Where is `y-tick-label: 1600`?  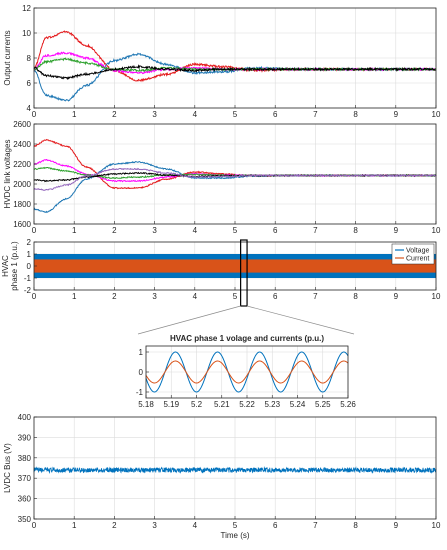 y-tick-label: 1600 is located at coordinates (22, 224).